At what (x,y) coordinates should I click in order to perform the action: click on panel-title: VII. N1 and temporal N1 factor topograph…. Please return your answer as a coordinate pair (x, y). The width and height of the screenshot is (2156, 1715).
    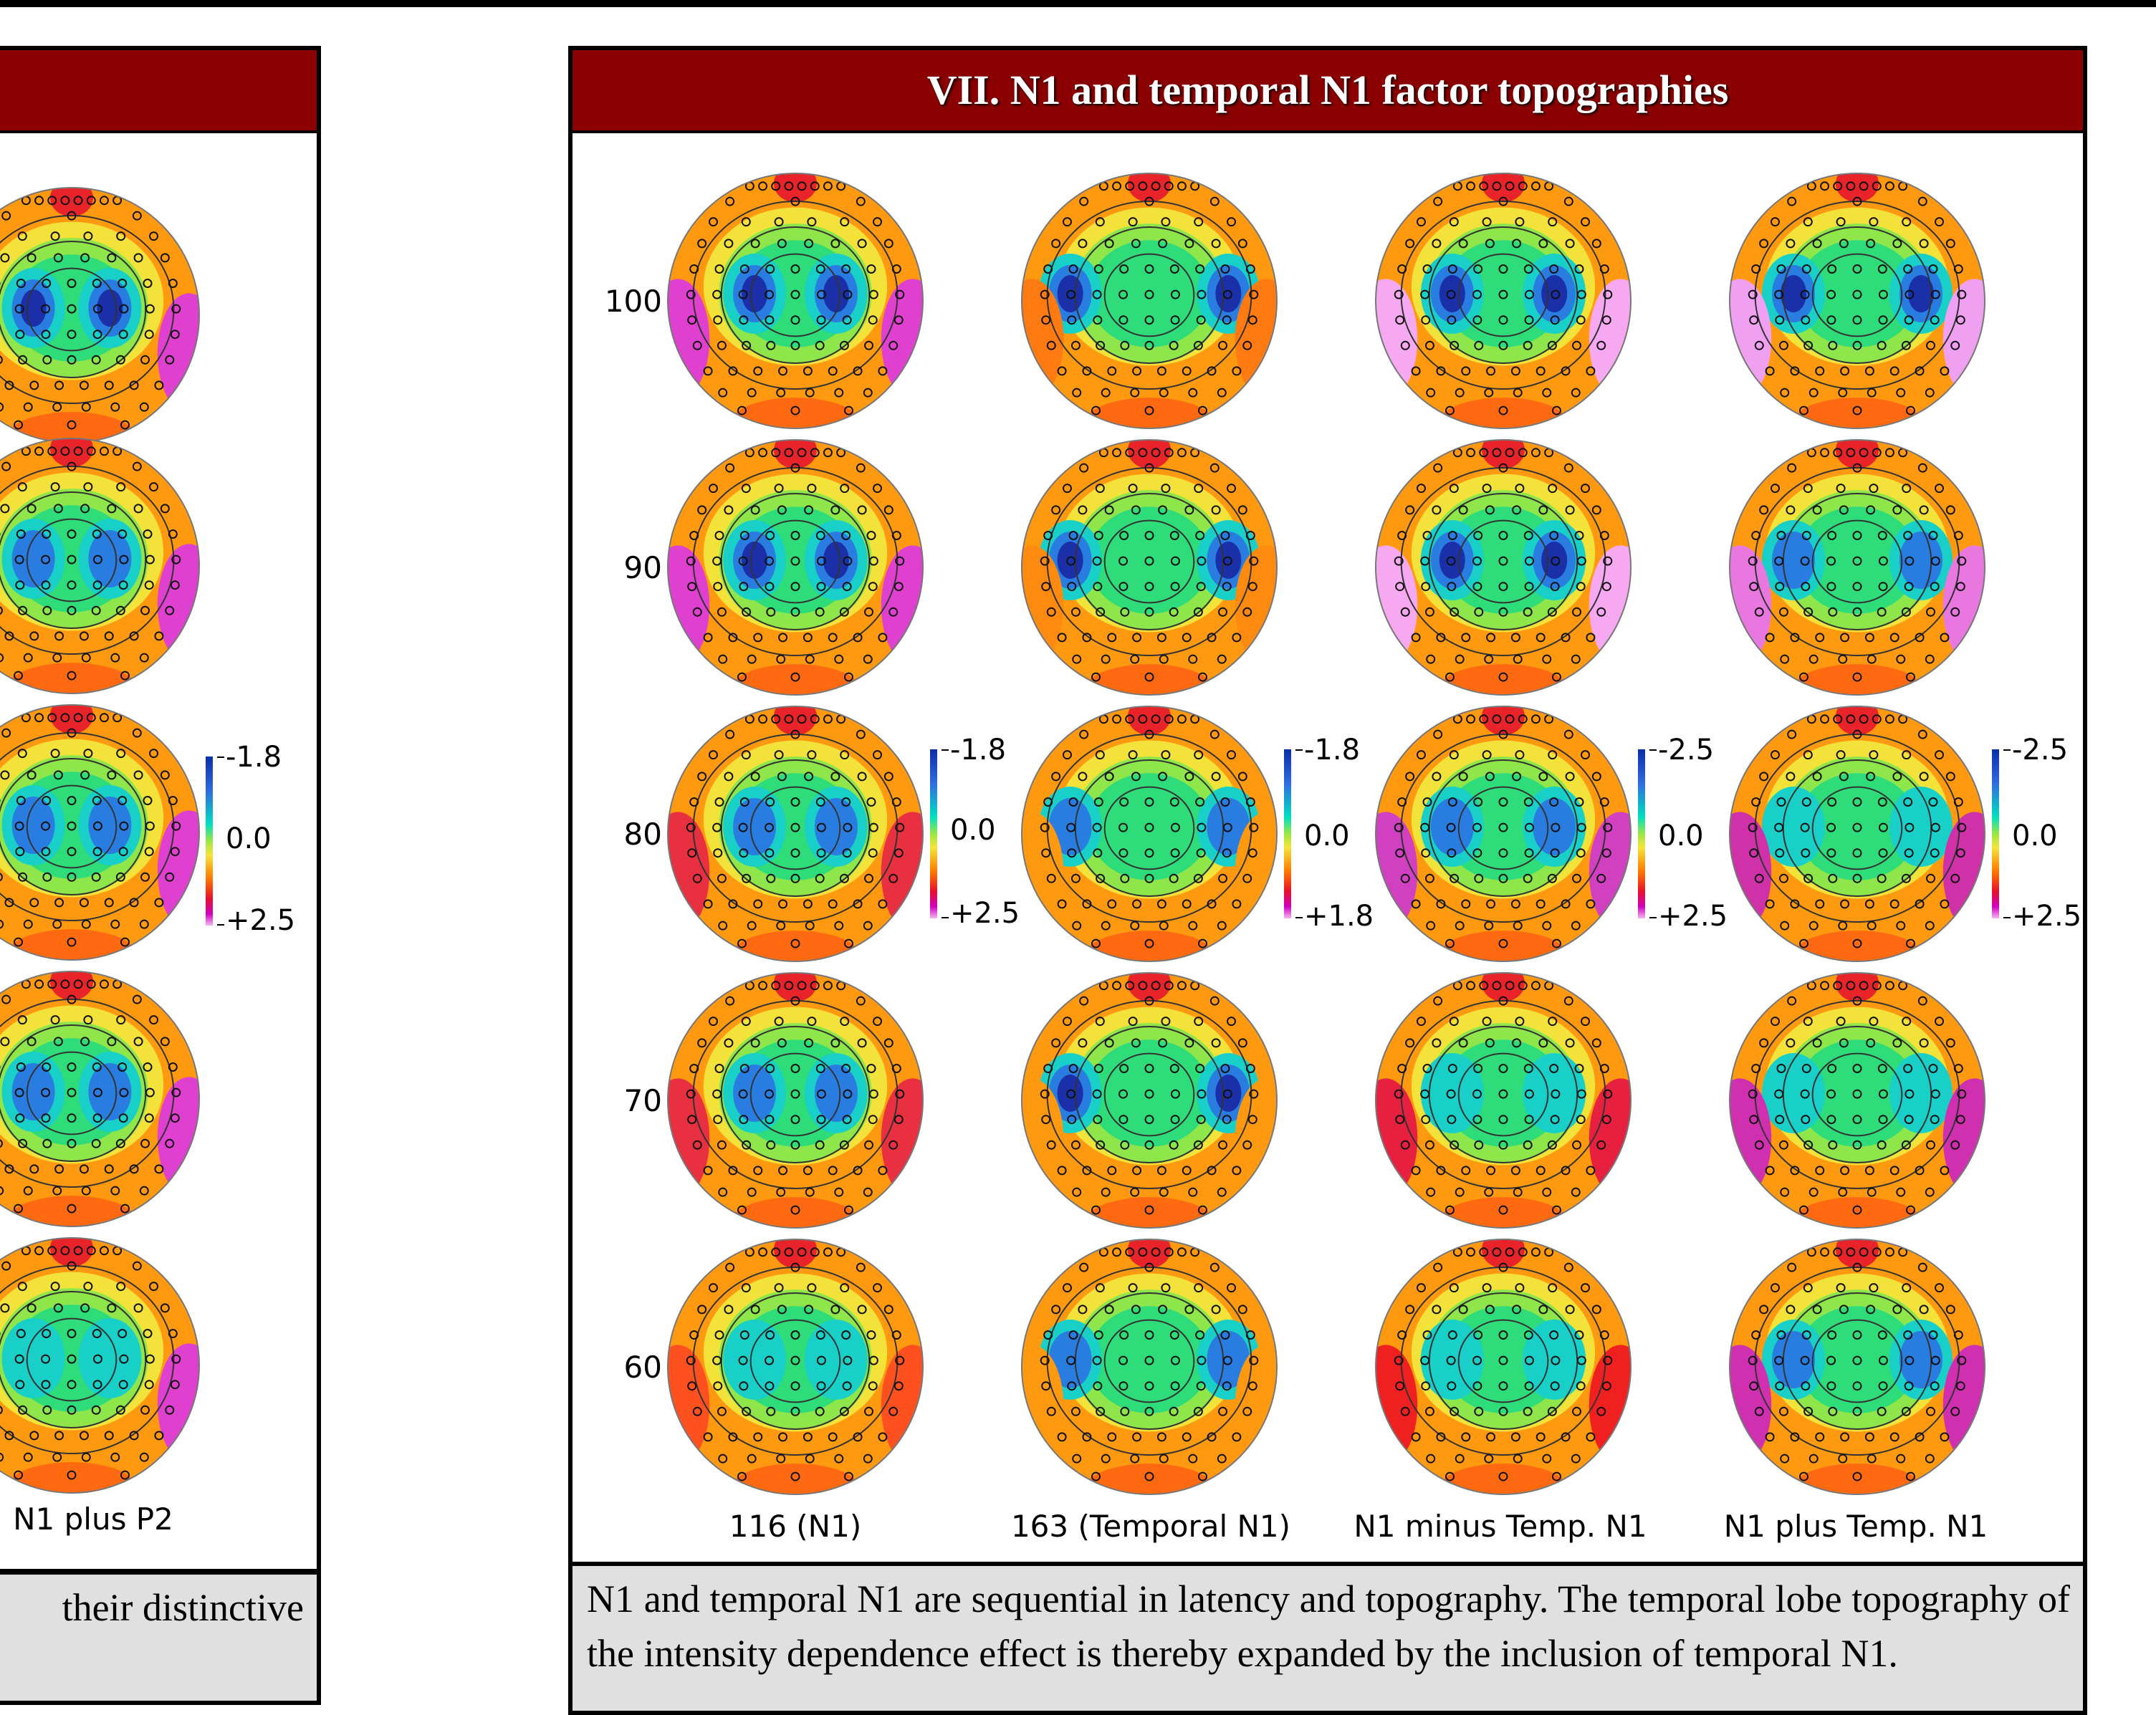
    Looking at the image, I should click on (1327, 92).